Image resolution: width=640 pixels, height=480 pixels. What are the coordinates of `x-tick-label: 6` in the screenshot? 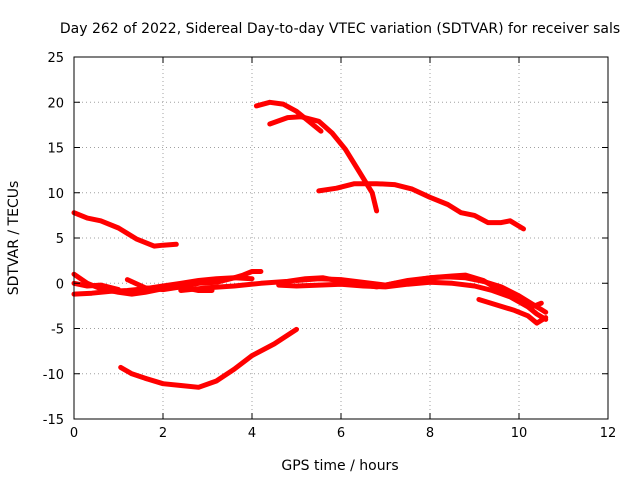 It's located at (341, 433).